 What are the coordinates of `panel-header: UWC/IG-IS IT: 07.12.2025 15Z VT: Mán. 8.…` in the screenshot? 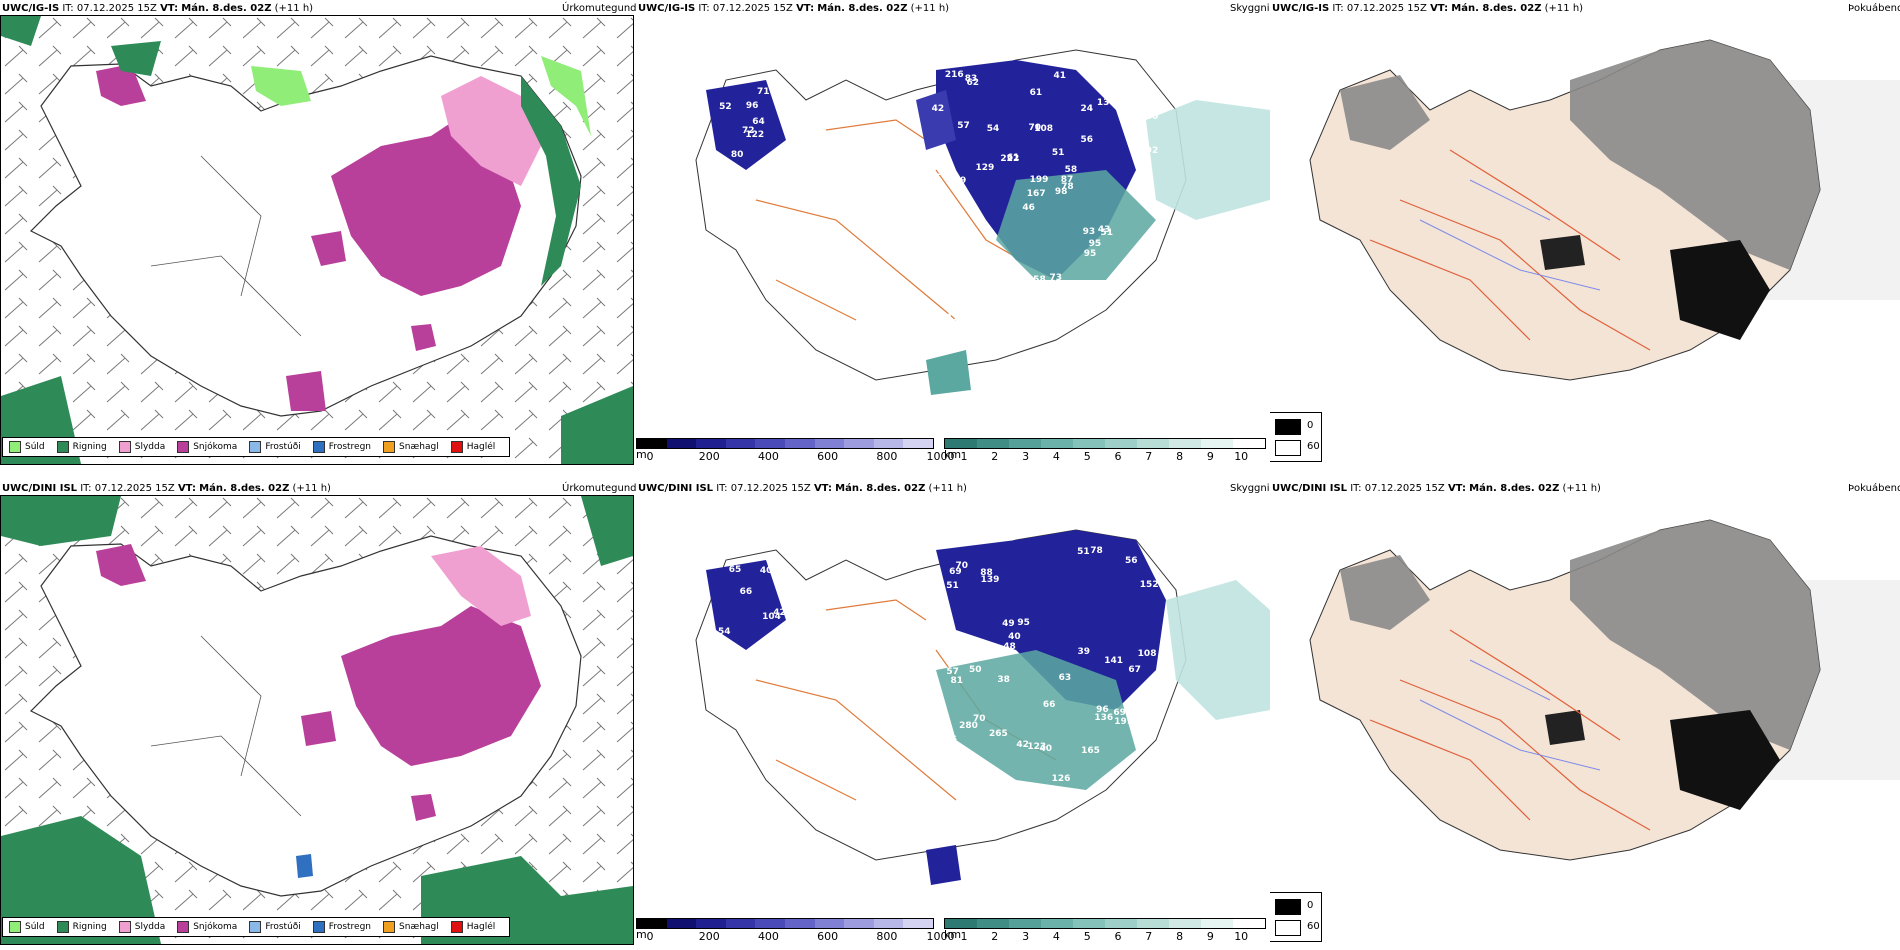 It's located at (794, 8).